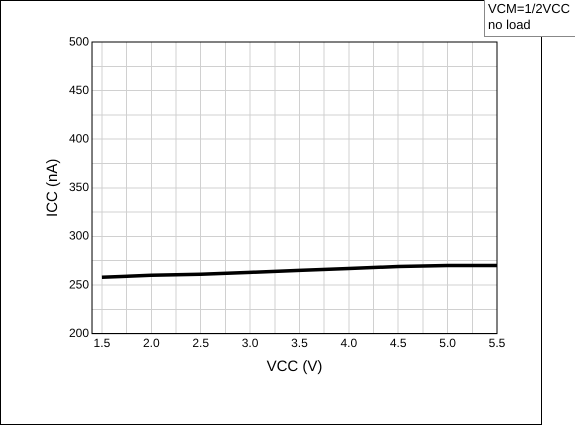 Image resolution: width=575 pixels, height=425 pixels. Describe the element at coordinates (151, 343) in the screenshot. I see `text: 2.0` at that location.